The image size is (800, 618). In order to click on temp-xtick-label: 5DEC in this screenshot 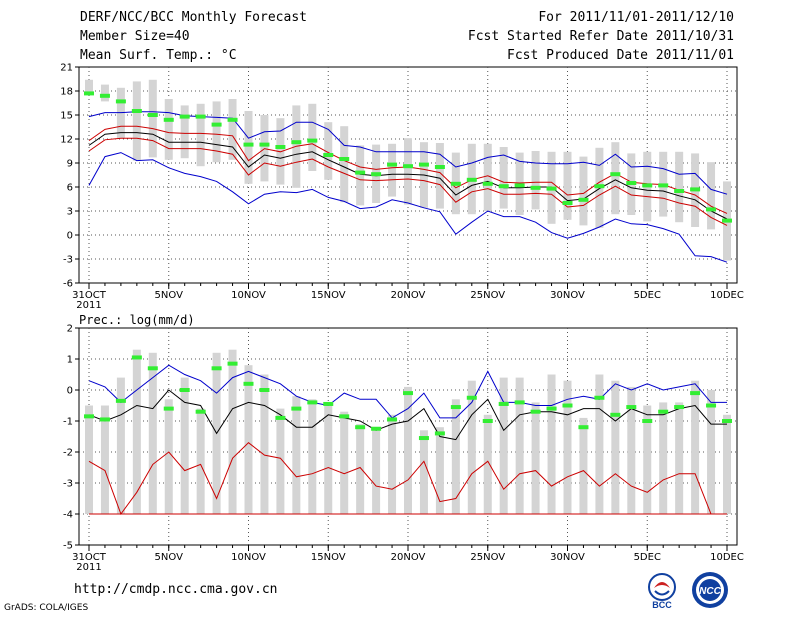, I will do `click(647, 295)`.